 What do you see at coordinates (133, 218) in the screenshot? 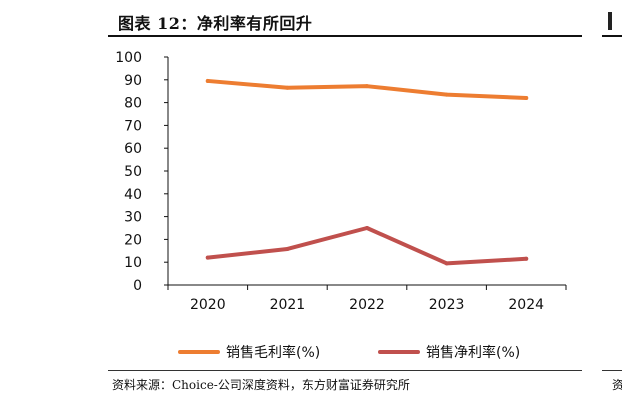
I see `y-tick-label: 30` at bounding box center [133, 218].